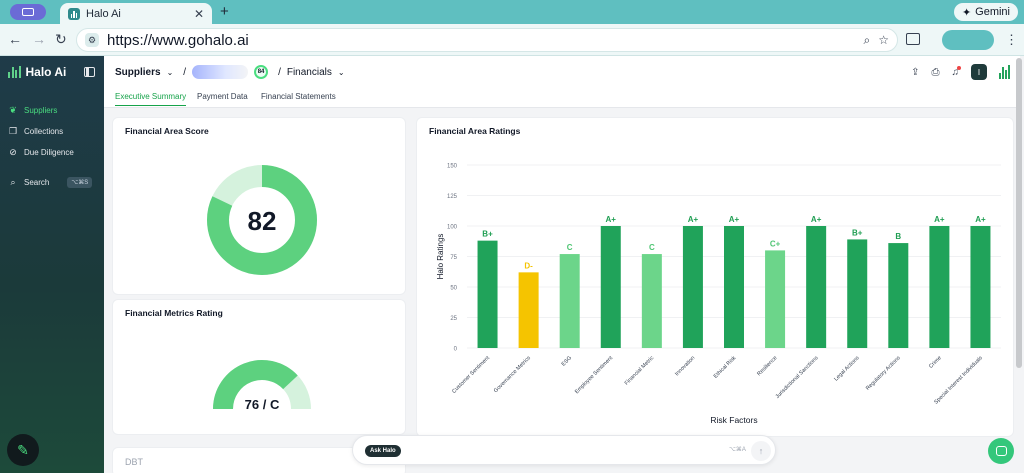 This screenshot has width=1024, height=473. What do you see at coordinates (15, 39) in the screenshot?
I see `back-arrow-icon: ←` at bounding box center [15, 39].